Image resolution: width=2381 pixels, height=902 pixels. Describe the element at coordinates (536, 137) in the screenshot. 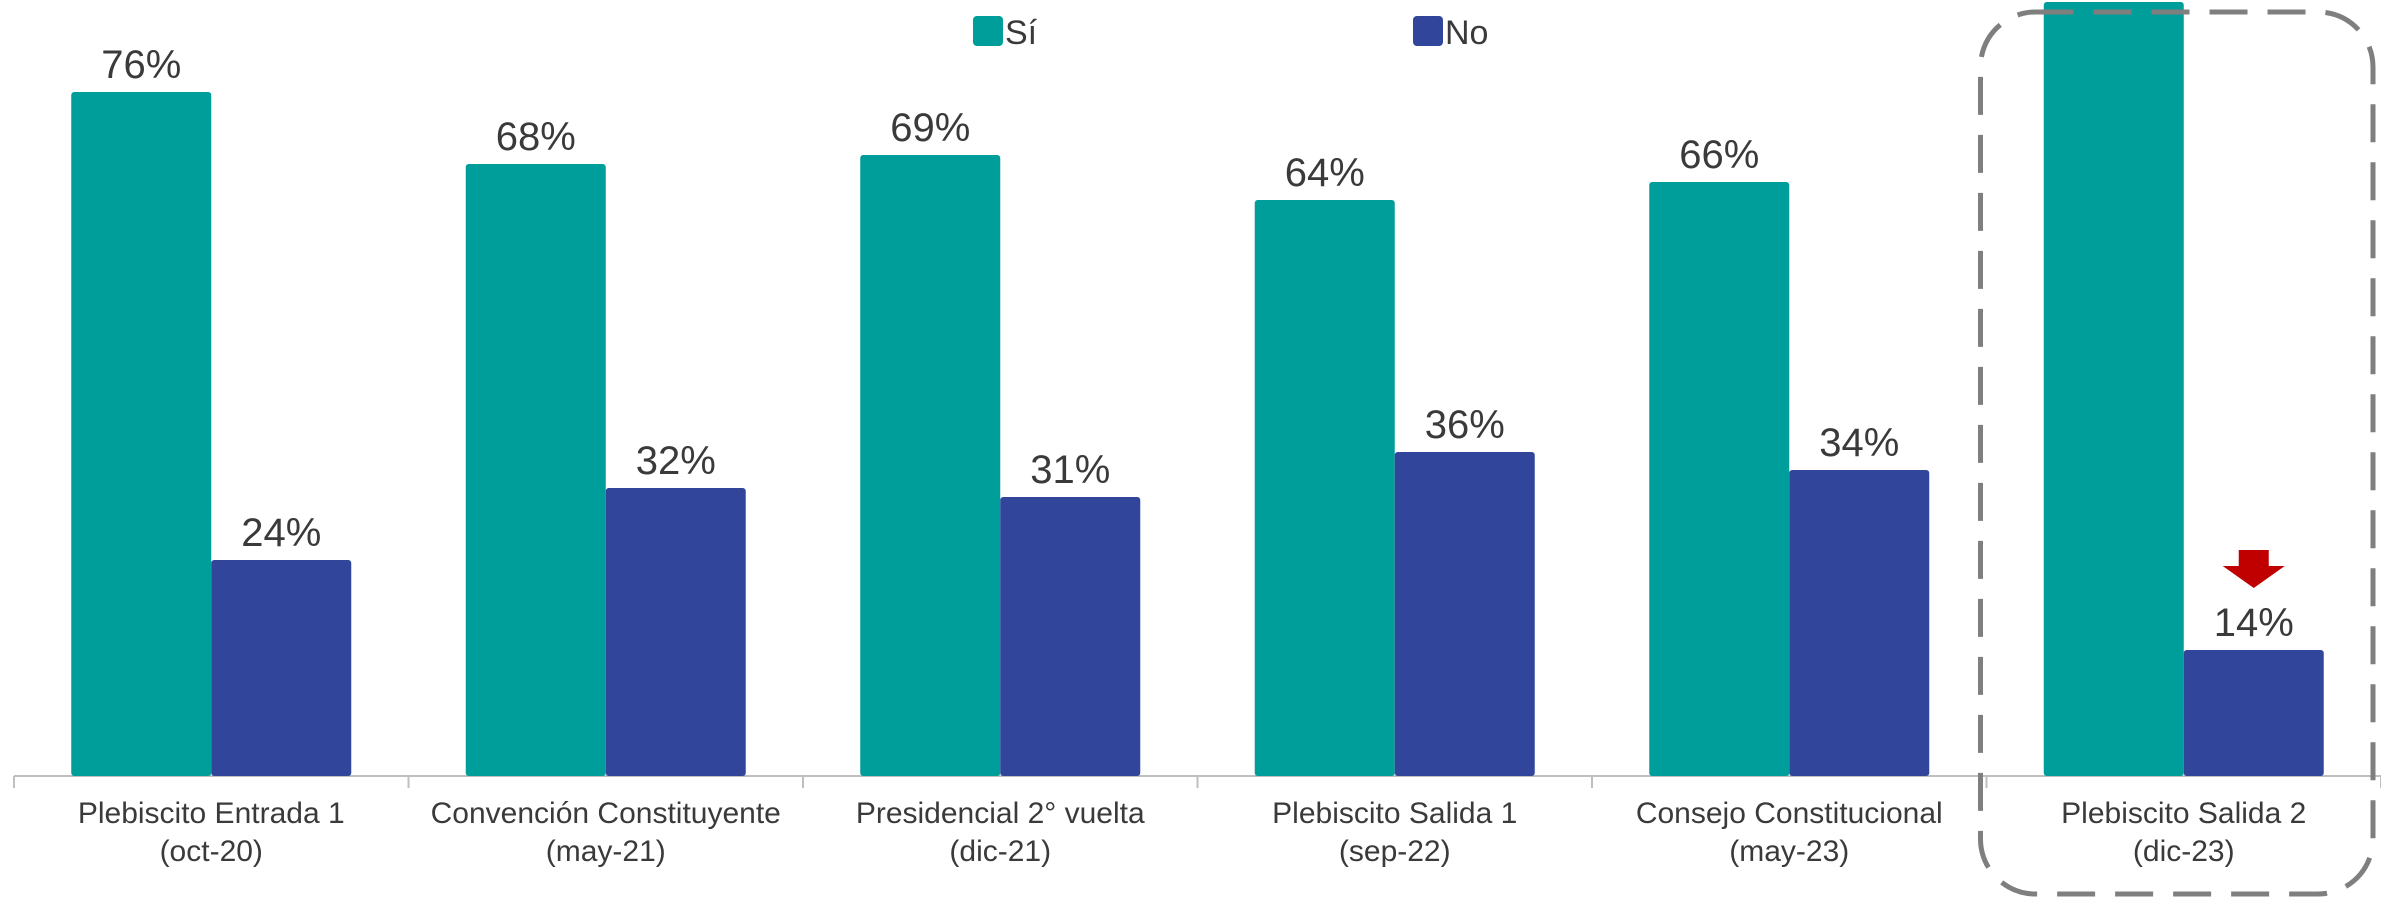

I see `data-label-si: 68%` at that location.